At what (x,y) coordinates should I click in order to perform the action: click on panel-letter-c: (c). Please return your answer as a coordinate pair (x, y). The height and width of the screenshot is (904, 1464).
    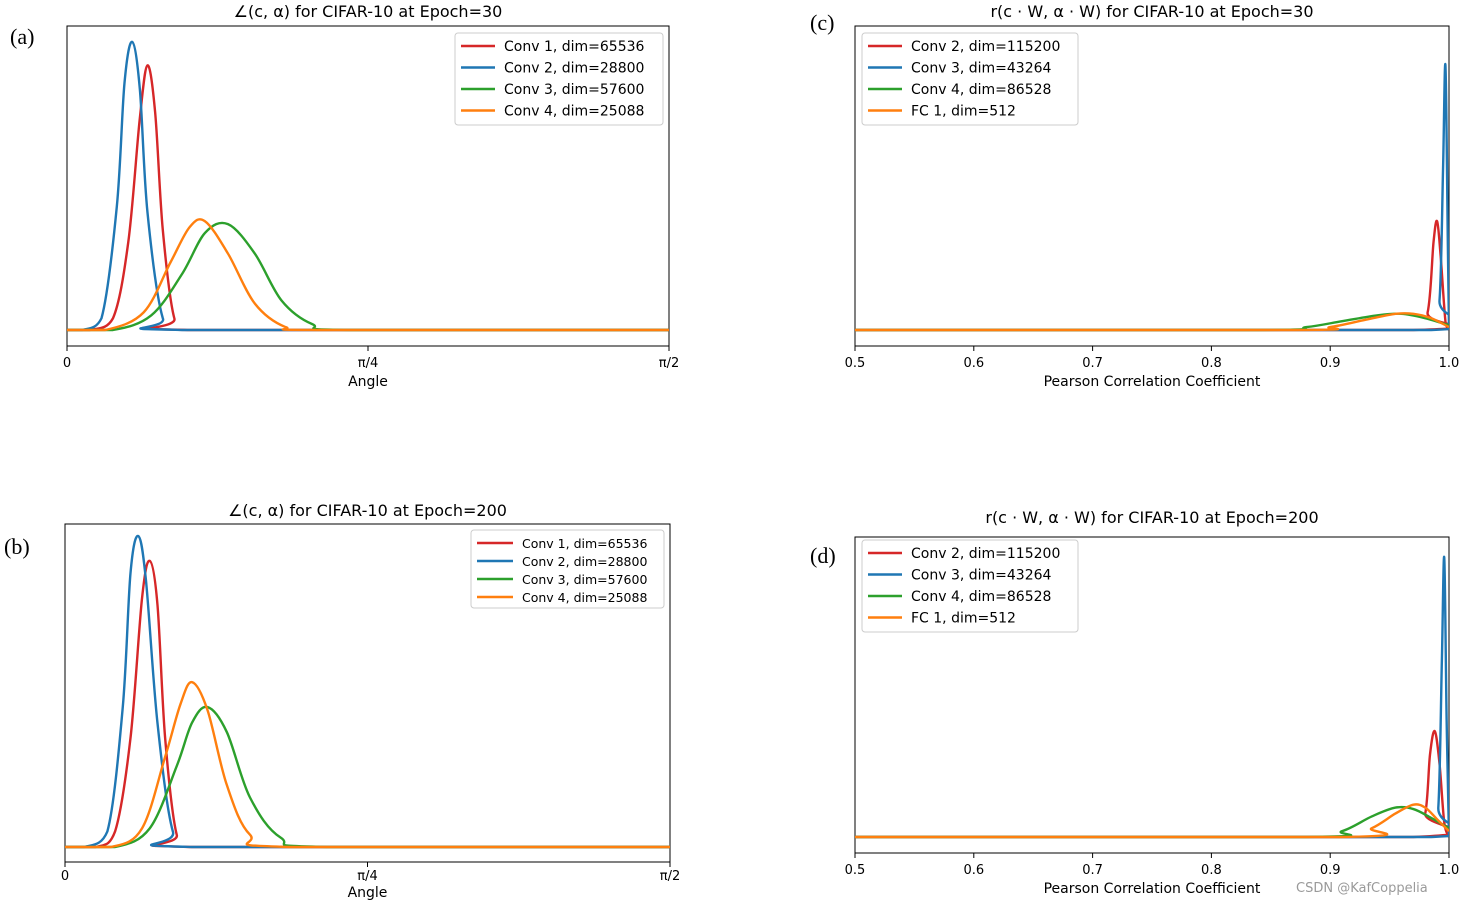
    Looking at the image, I should click on (822, 22).